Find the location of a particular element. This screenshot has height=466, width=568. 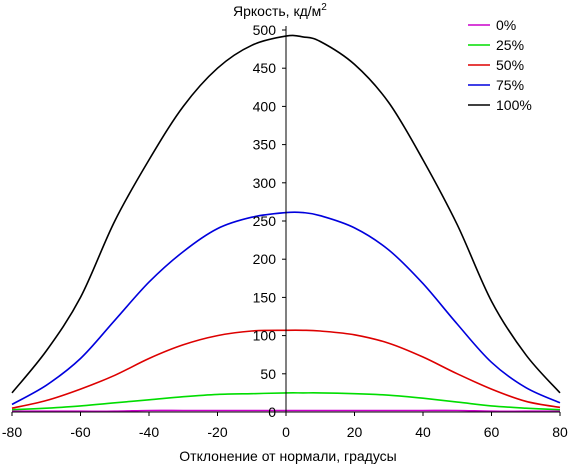

series-line-0pct is located at coordinates (286, 411).